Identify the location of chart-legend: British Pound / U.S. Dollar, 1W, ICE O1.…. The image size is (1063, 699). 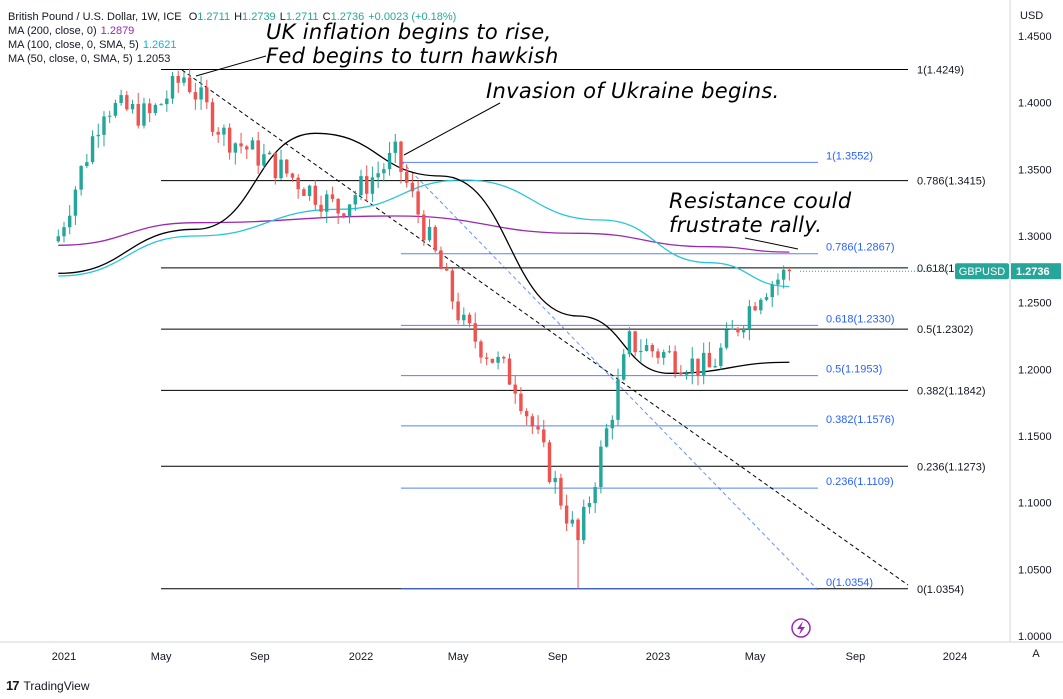
(232, 38).